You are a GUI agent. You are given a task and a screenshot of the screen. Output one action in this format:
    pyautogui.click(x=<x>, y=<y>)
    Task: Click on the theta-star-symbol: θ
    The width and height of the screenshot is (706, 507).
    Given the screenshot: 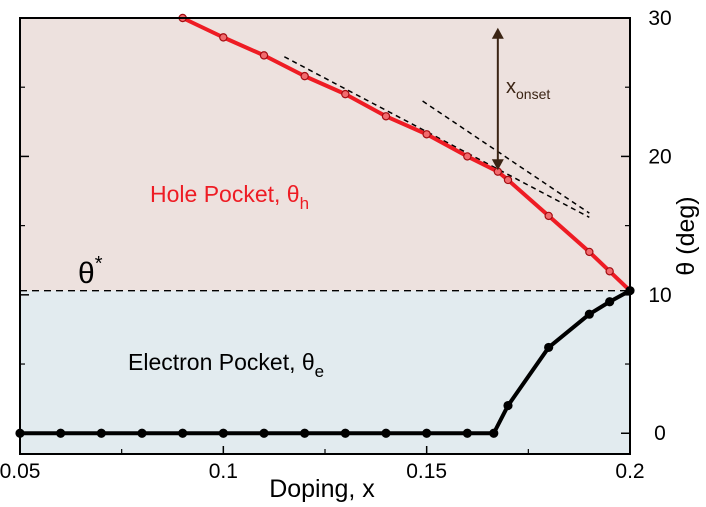 What is the action you would take?
    pyautogui.click(x=86, y=273)
    